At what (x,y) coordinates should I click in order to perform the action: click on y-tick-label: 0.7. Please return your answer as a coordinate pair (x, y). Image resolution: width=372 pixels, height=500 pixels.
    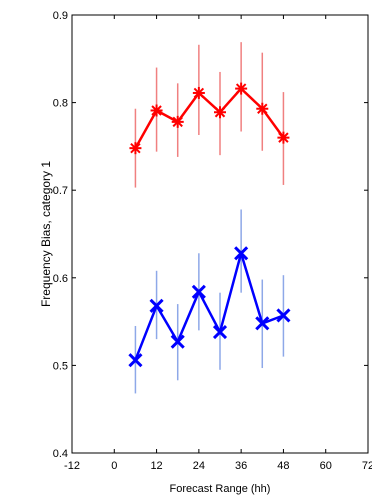
    Looking at the image, I should click on (60, 191).